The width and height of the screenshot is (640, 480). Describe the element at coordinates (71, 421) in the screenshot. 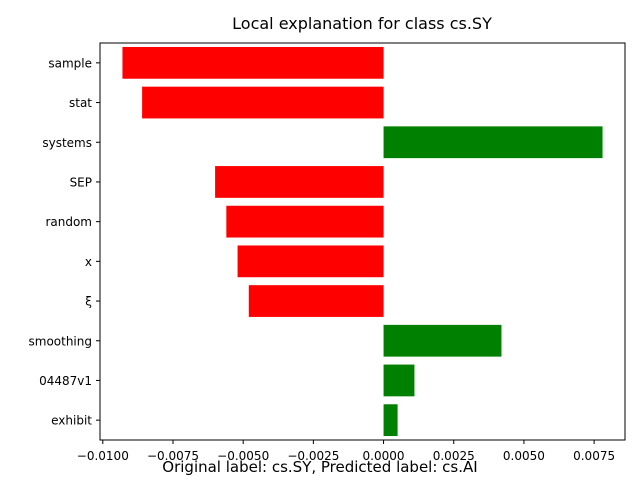

I see `y-tick-label: exhibit` at that location.